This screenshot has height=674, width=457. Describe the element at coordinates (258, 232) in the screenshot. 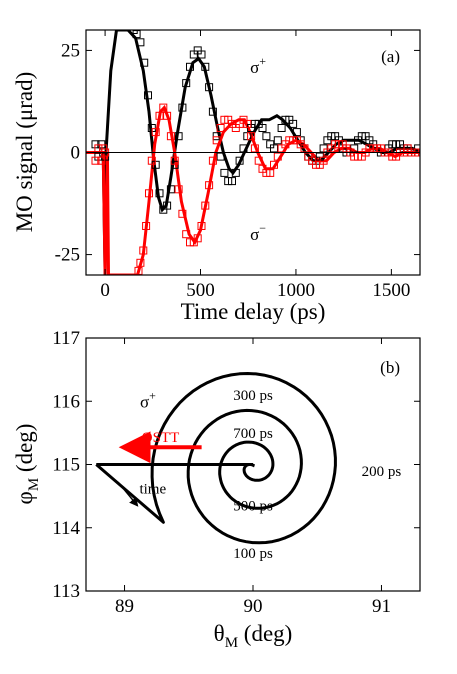

I see `series-annotation: σ−` at that location.